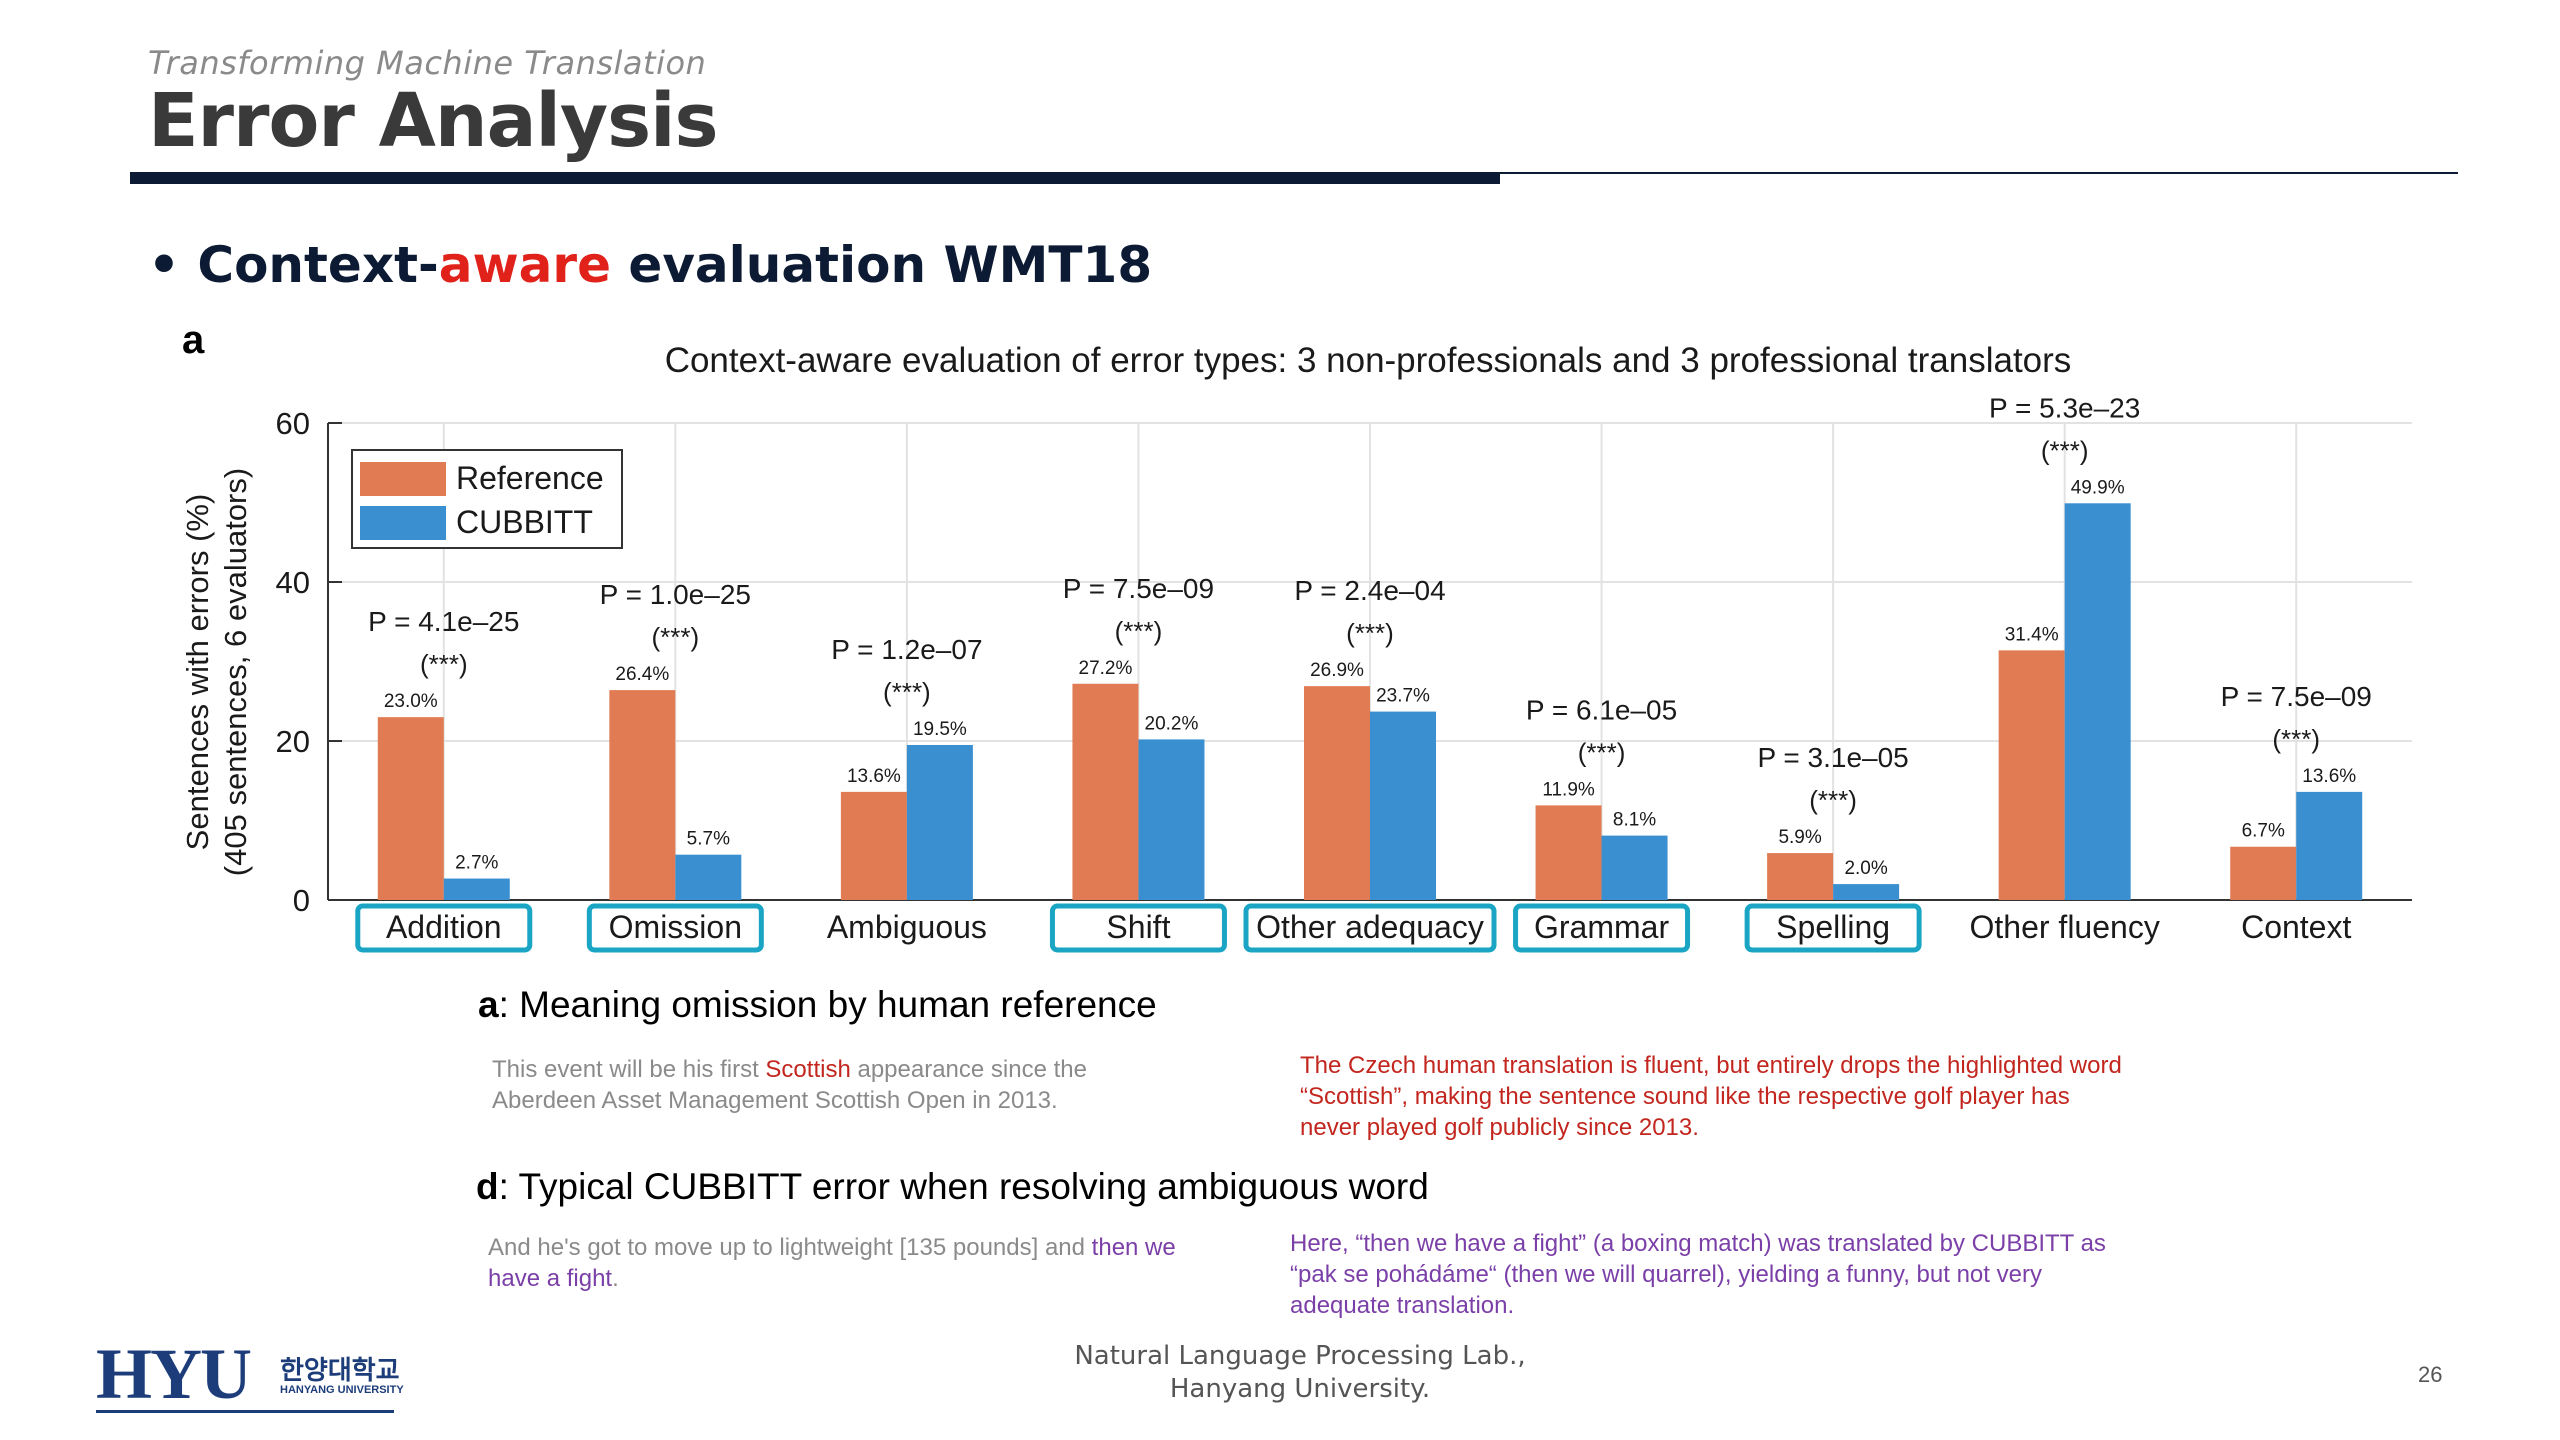 This screenshot has height=1440, width=2560. Describe the element at coordinates (815, 178) in the screenshot. I see `title-rule-thick` at that location.